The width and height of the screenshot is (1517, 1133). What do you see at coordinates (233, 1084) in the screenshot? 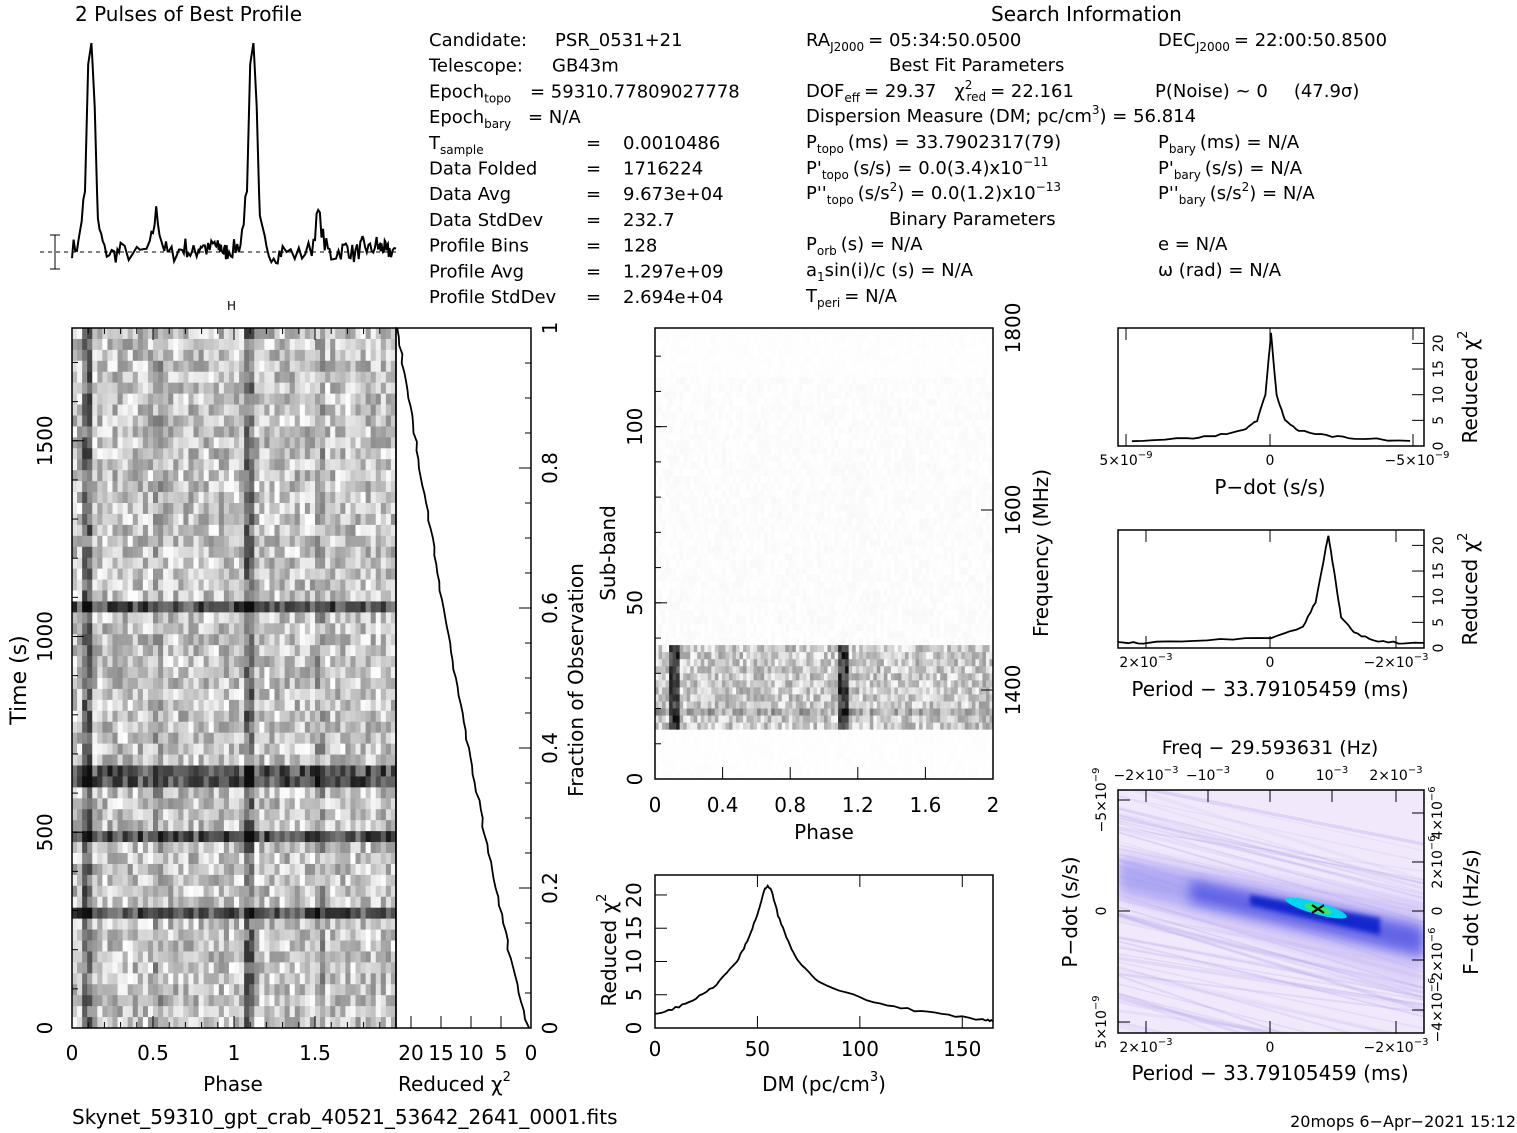
I see `tp-phase-label: Phase` at bounding box center [233, 1084].